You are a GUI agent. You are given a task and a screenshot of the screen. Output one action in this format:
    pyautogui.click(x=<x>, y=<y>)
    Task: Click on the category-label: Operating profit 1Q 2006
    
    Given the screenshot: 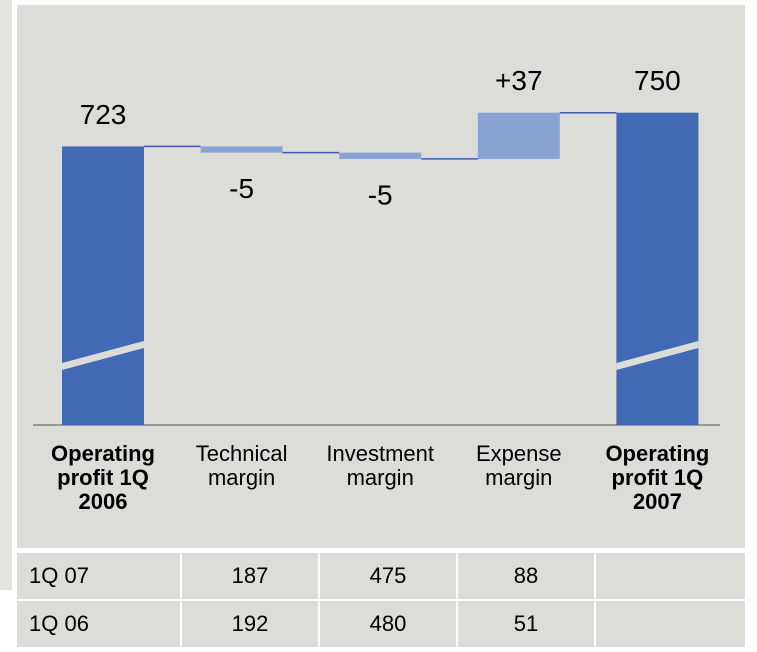 What is the action you would take?
    pyautogui.click(x=103, y=477)
    